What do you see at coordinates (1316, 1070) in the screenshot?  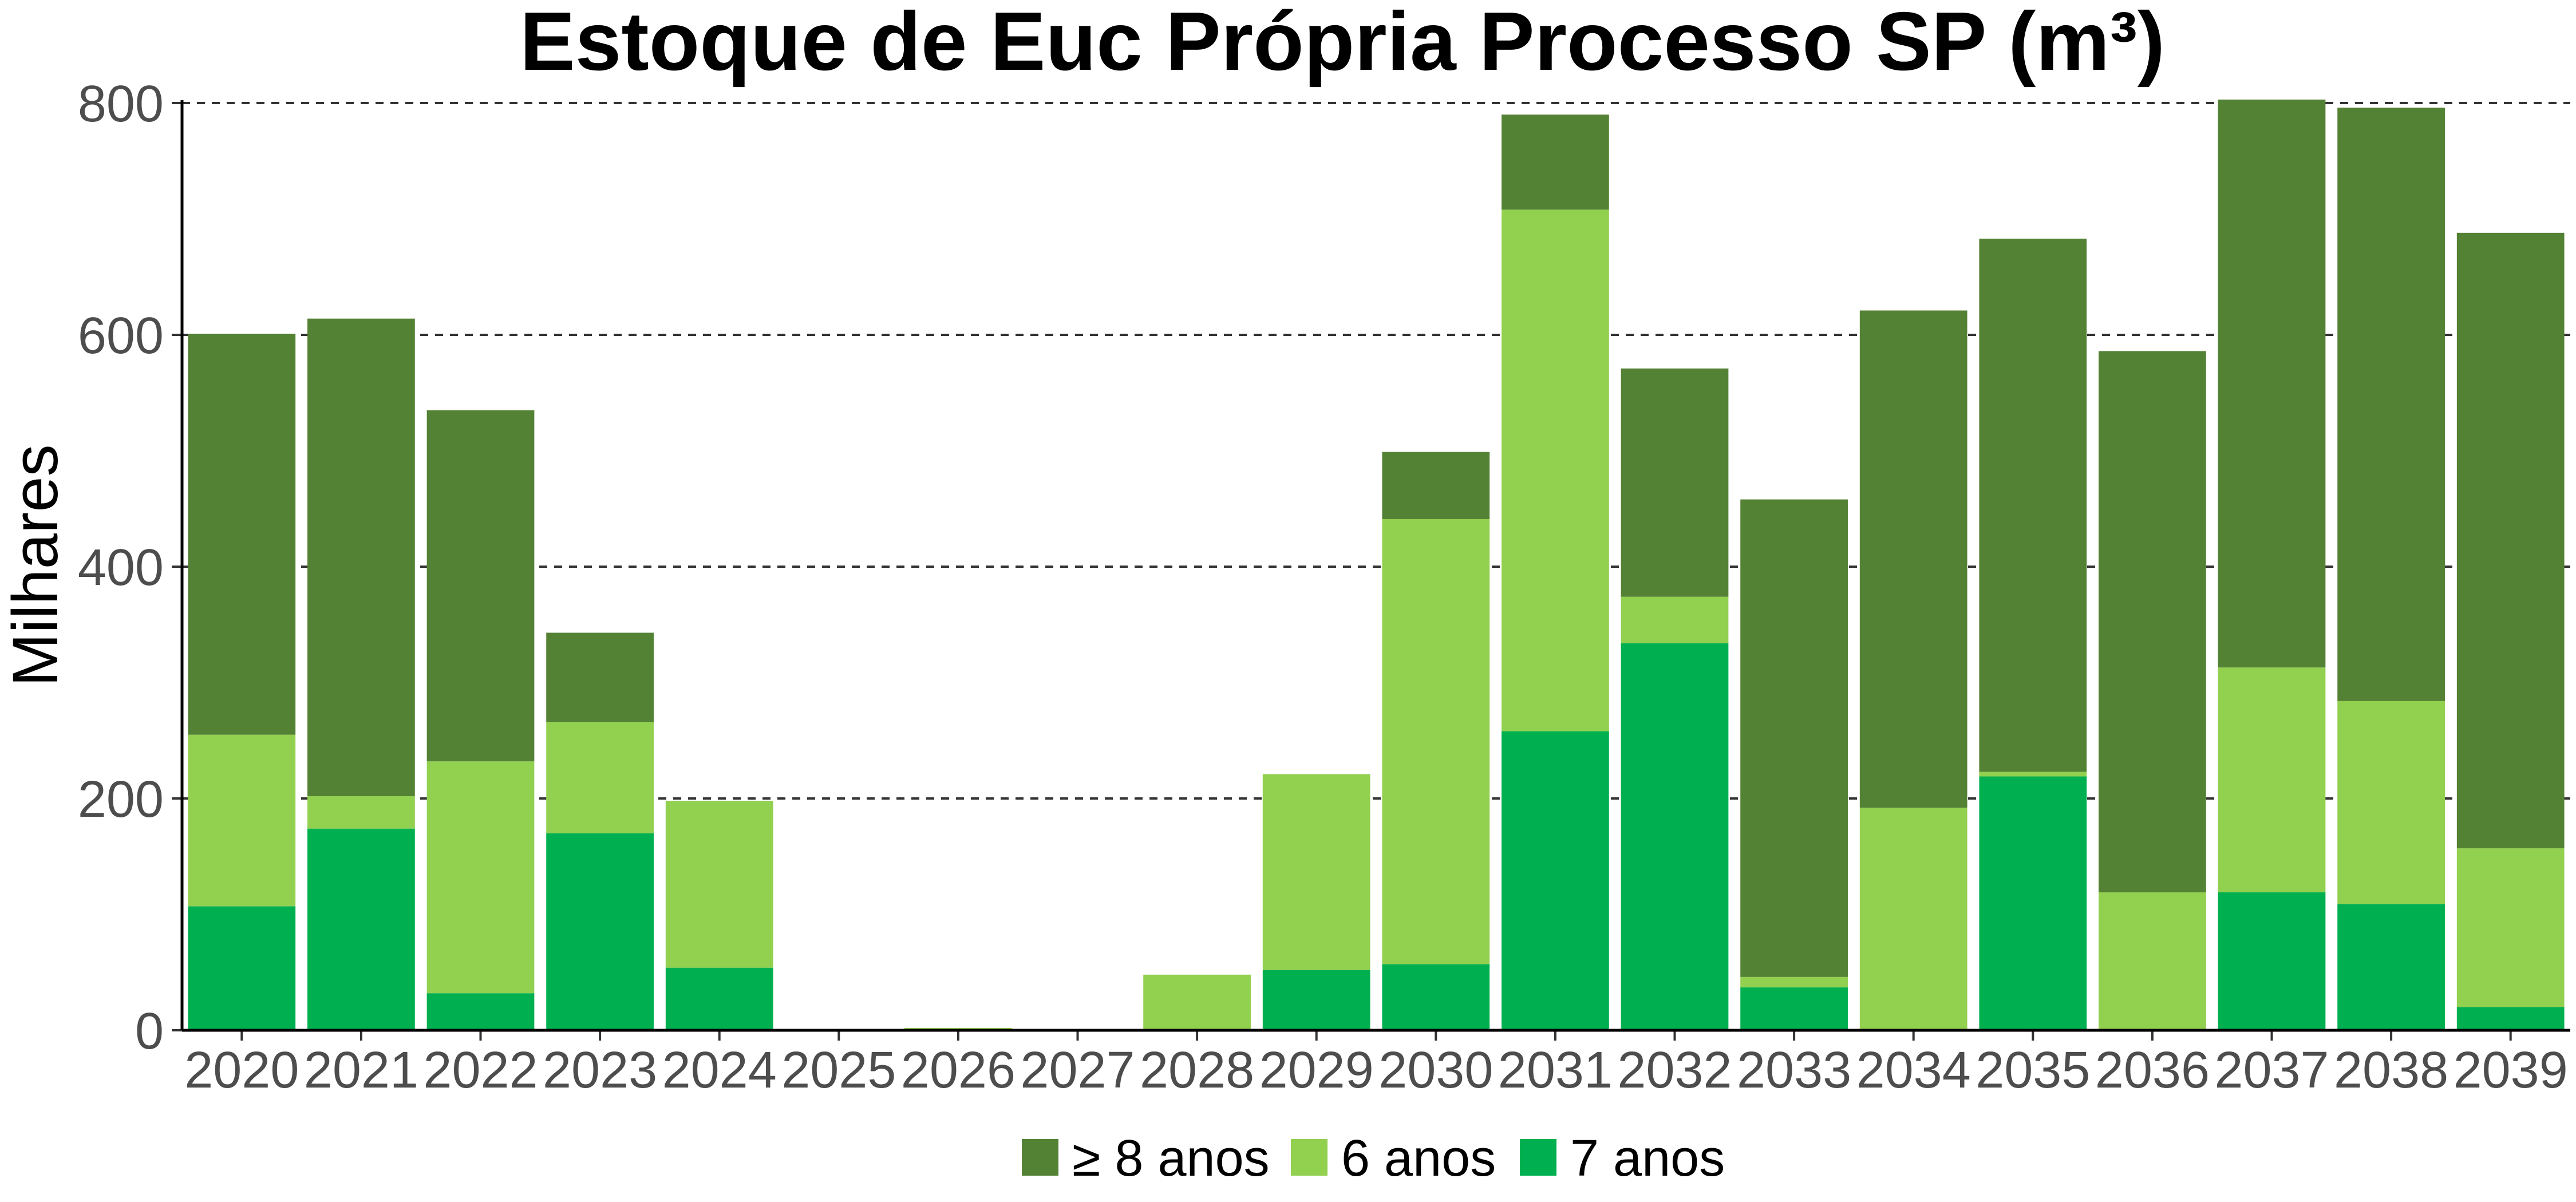 I see `x-tick-label: 2029` at bounding box center [1316, 1070].